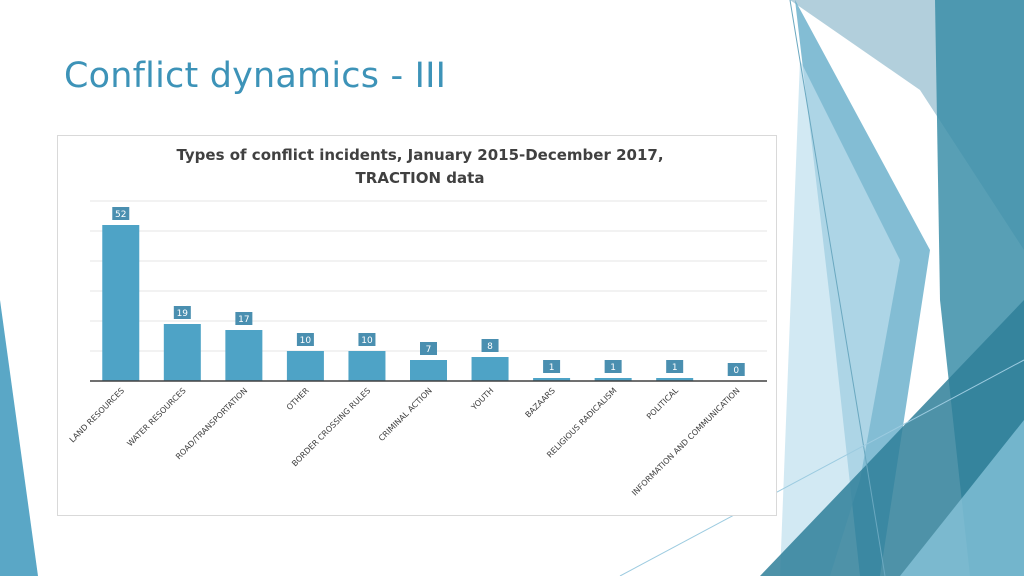  What do you see at coordinates (685, 441) in the screenshot?
I see `category-label: INFORMATION AND COMMUNICATION` at bounding box center [685, 441].